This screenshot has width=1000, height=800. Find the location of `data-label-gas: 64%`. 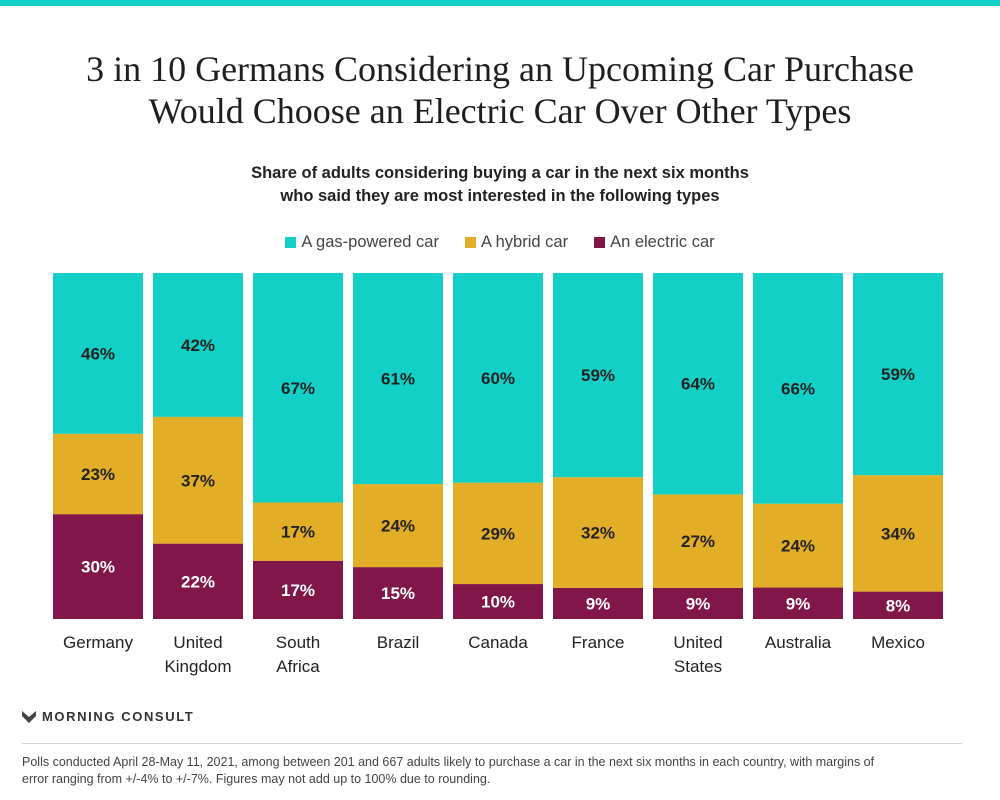

data-label-gas: 64% is located at coordinates (698, 384).